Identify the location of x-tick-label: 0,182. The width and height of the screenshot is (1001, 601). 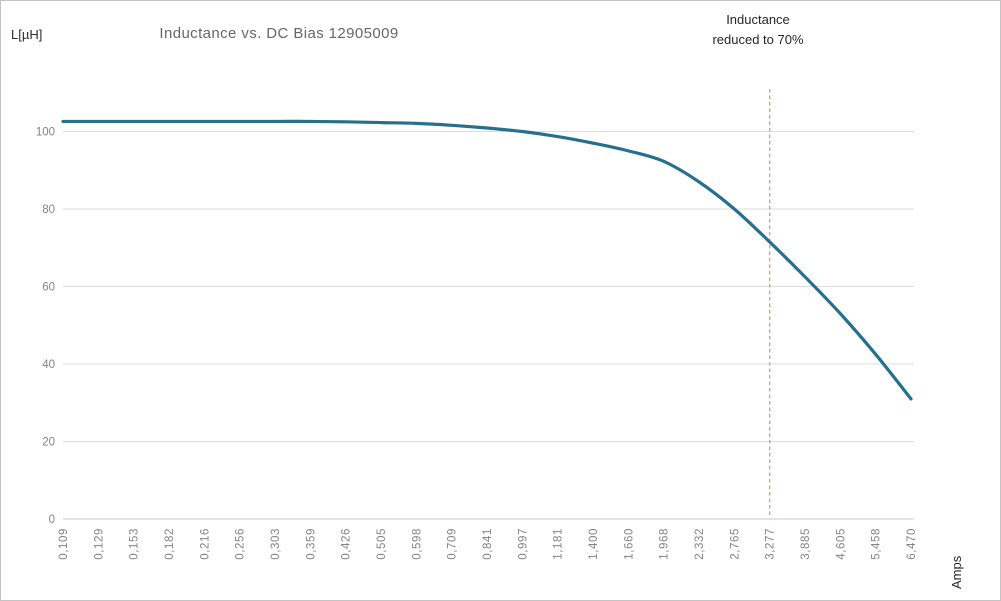
(170, 544).